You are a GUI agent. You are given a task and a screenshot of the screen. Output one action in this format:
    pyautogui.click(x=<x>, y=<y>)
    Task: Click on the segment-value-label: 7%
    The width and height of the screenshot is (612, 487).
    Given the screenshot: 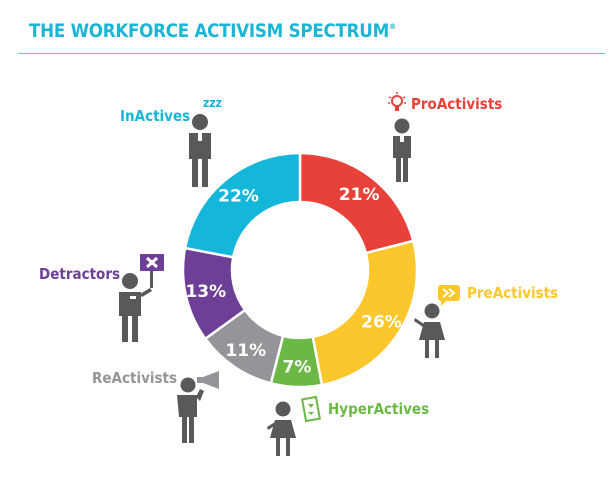 What is the action you would take?
    pyautogui.click(x=297, y=367)
    